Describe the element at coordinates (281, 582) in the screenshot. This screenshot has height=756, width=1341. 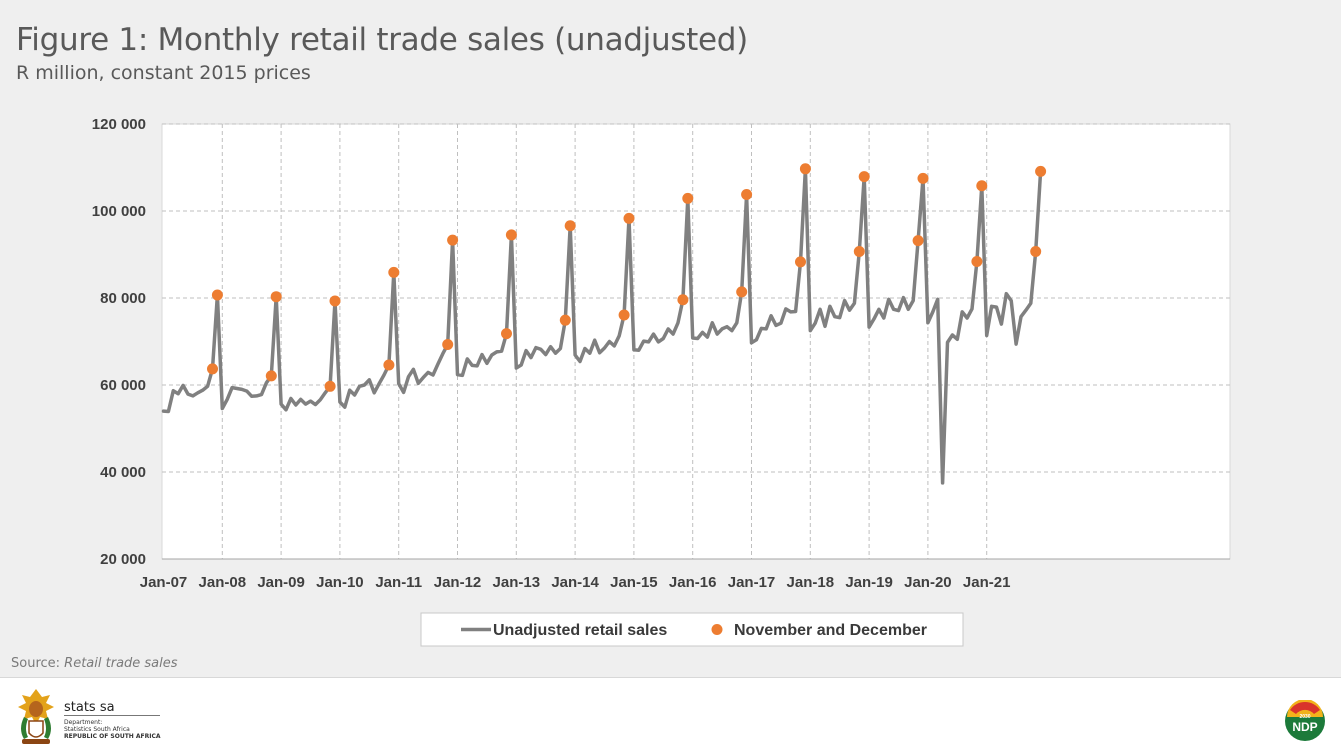
I see `x-tick-label: Jan-09` at that location.